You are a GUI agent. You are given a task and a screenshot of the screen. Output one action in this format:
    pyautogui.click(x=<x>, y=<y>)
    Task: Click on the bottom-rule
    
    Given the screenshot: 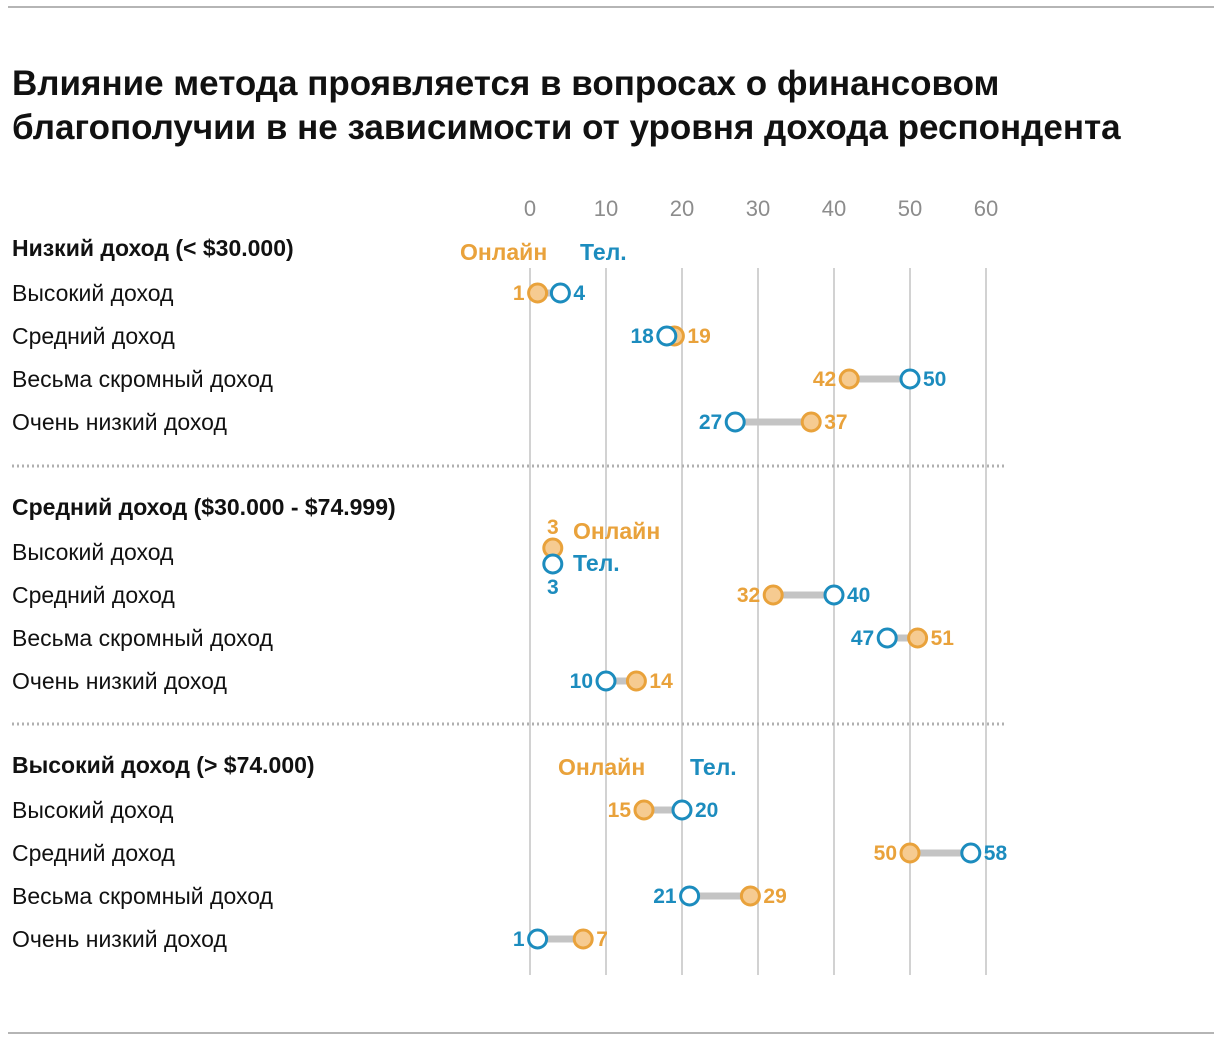 What is the action you would take?
    pyautogui.click(x=611, y=1033)
    